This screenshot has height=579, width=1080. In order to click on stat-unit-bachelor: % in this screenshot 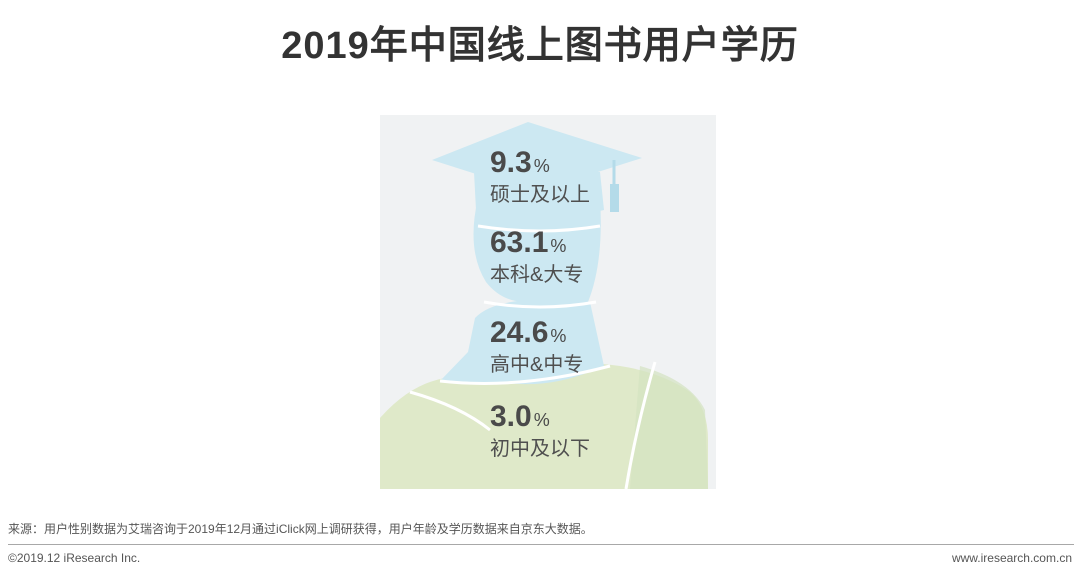, I will do `click(558, 246)`.